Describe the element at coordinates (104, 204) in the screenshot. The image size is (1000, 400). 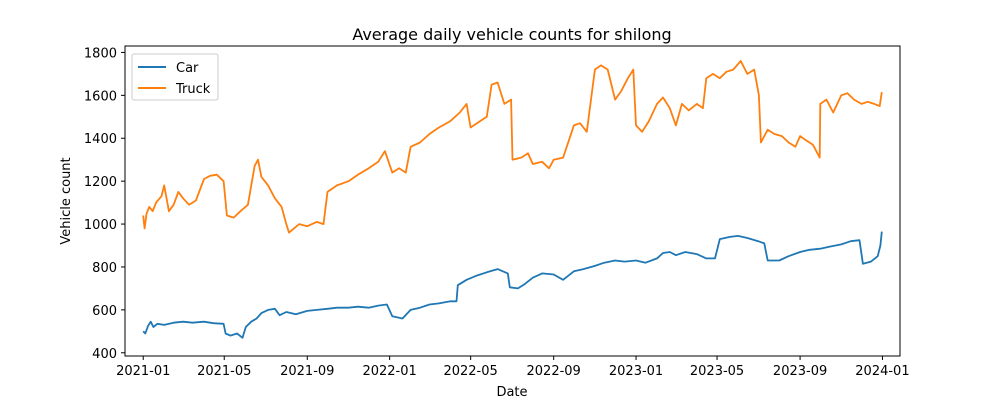
I see `y-axis: 400 600 800 1000 1200 1400 1600 1800` at that location.